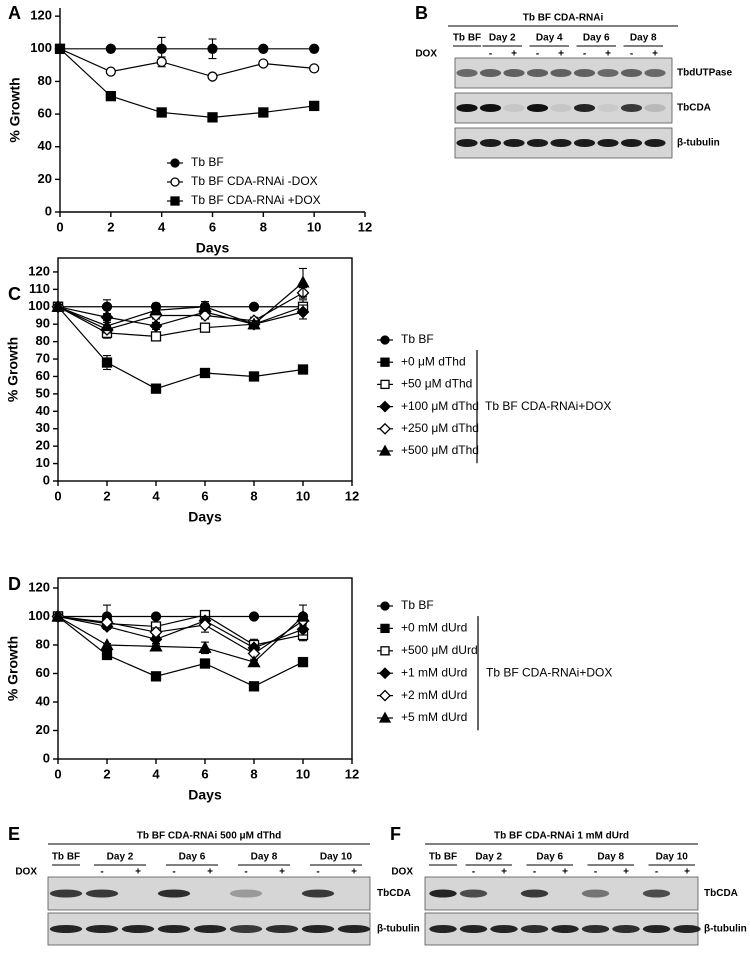 The height and width of the screenshot is (954, 750). What do you see at coordinates (209, 836) in the screenshot?
I see `blot-title: Tb BF CDA-RNAi 500 μM dThd` at bounding box center [209, 836].